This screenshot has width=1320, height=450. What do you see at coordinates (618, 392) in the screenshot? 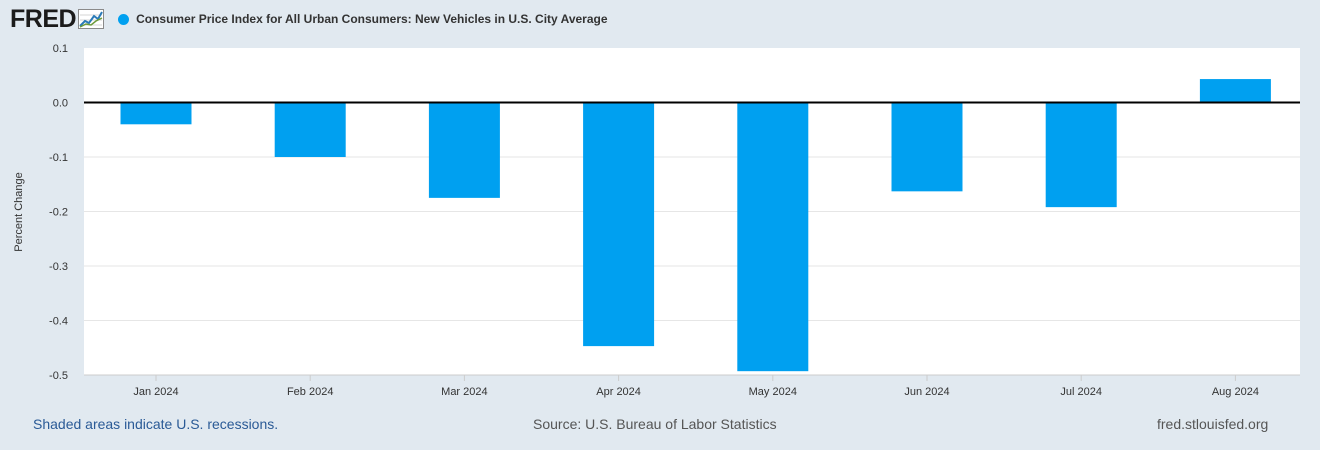
I see `x-tick-label: Apr 2024` at bounding box center [618, 392].